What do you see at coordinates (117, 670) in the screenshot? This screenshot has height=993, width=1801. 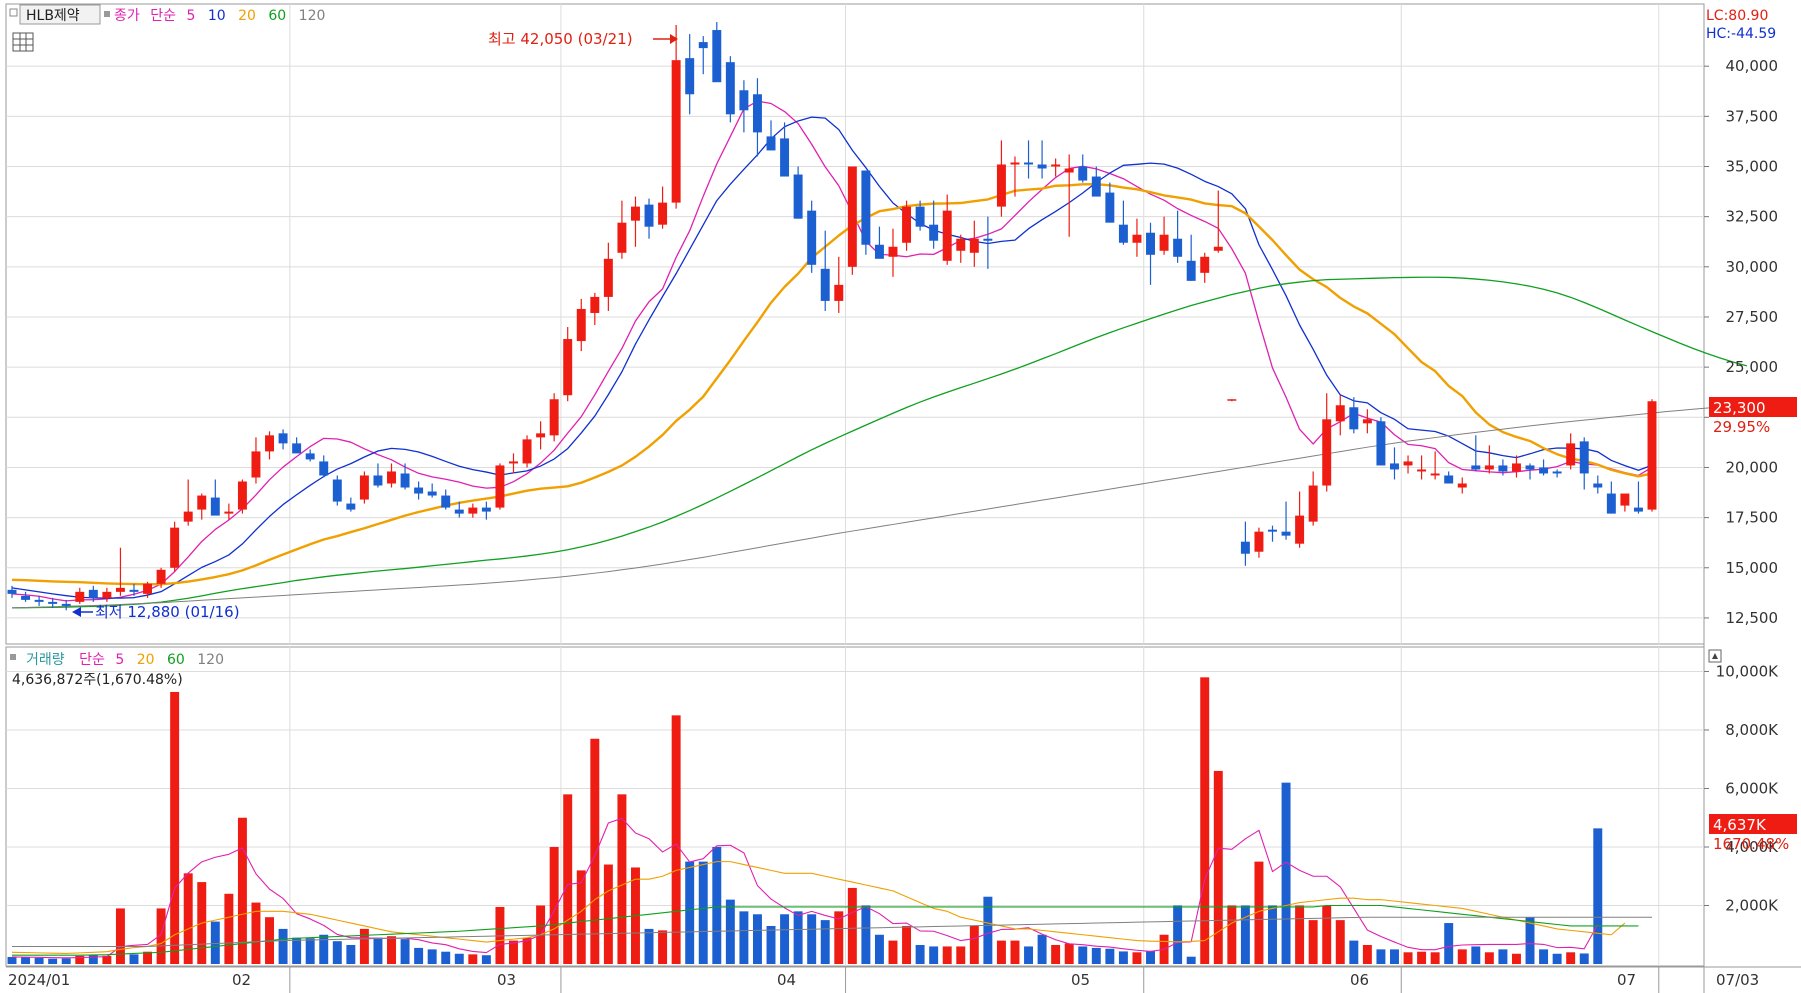 I see `volume-legend: 거래량 단순 5 20 60 120 4,636,872주(1,670.48%)` at bounding box center [117, 670].